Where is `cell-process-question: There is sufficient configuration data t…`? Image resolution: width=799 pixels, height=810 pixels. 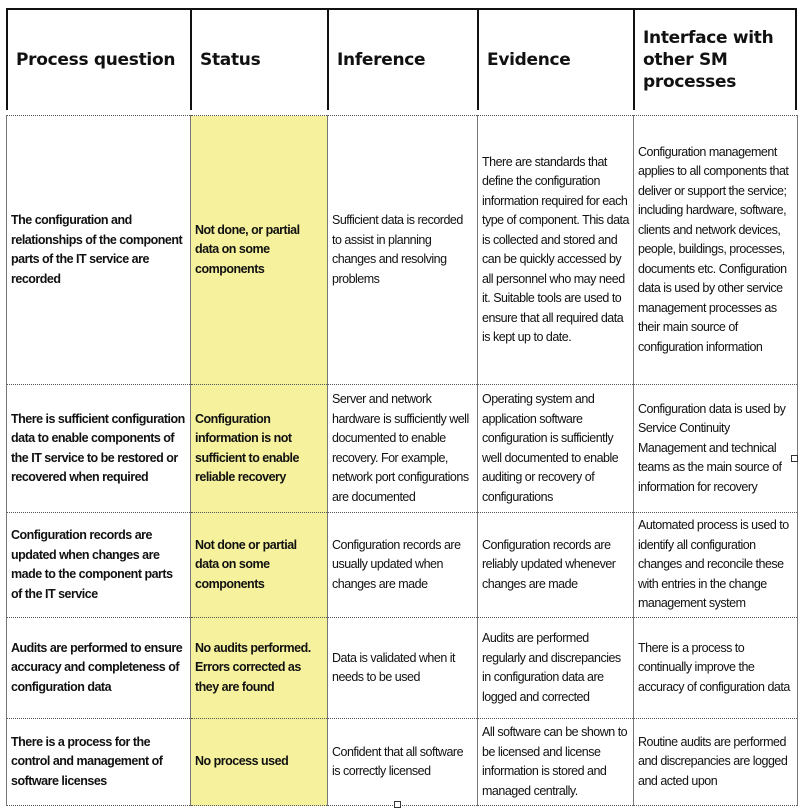
cell-process-question: There is sufficient configuration data t… is located at coordinates (98, 448).